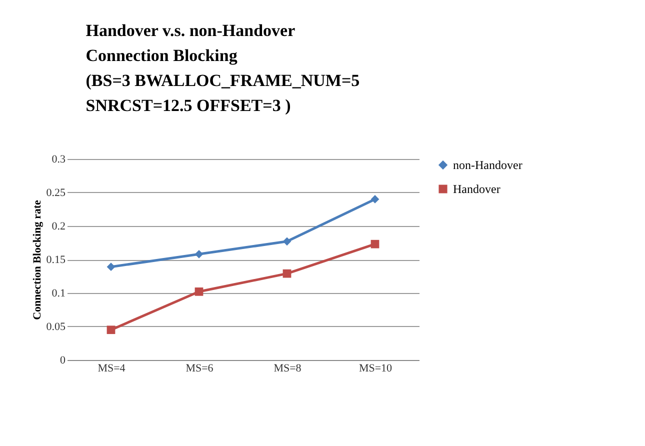 The height and width of the screenshot is (446, 645). What do you see at coordinates (63, 360) in the screenshot?
I see `y-tick-label: 0` at bounding box center [63, 360].